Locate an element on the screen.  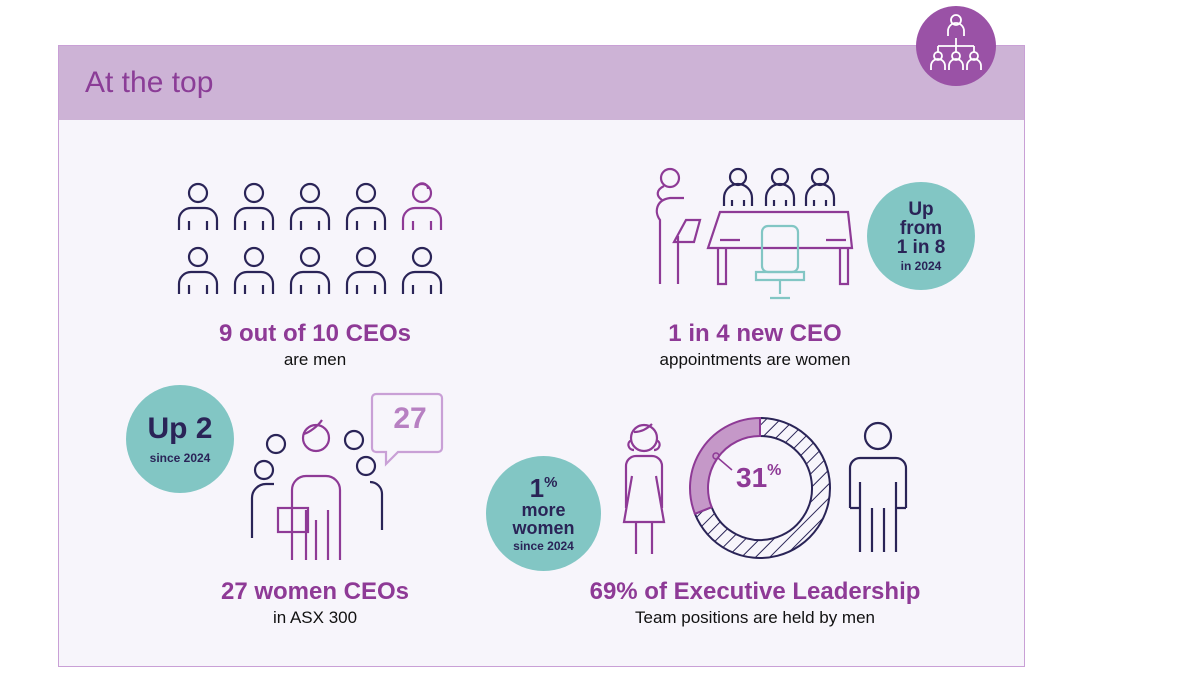
donut-pointer is located at coordinates (722, 461).